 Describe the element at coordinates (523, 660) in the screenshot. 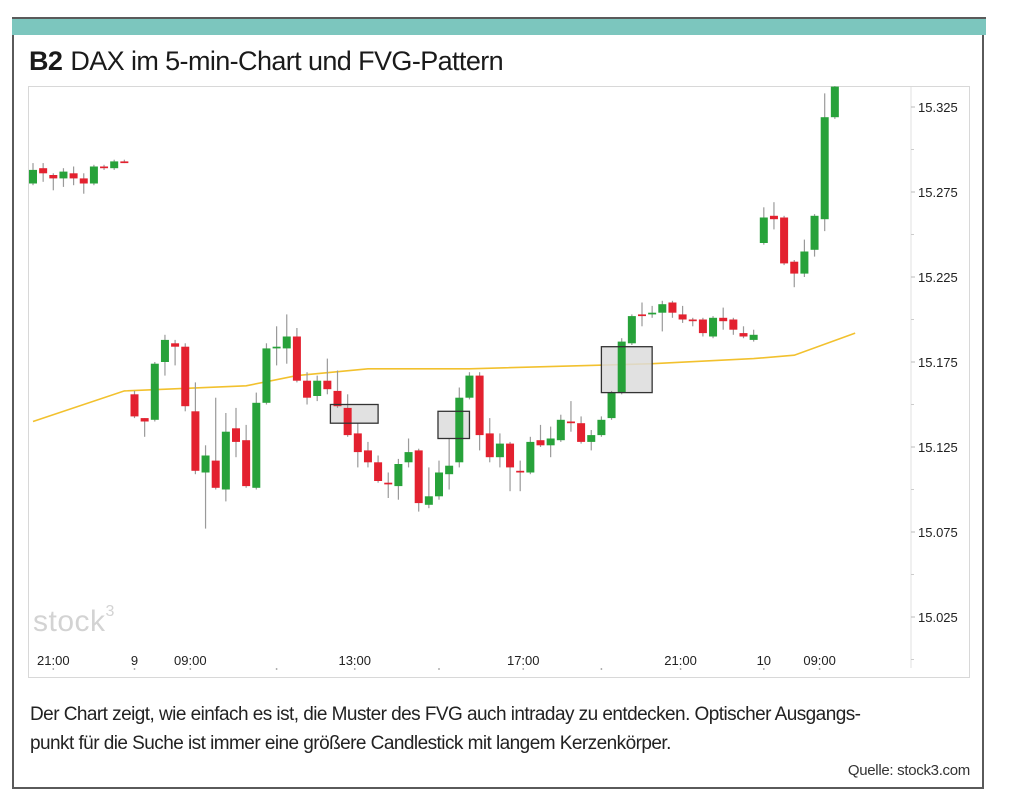

I see `x-tick-label: 17:00` at that location.